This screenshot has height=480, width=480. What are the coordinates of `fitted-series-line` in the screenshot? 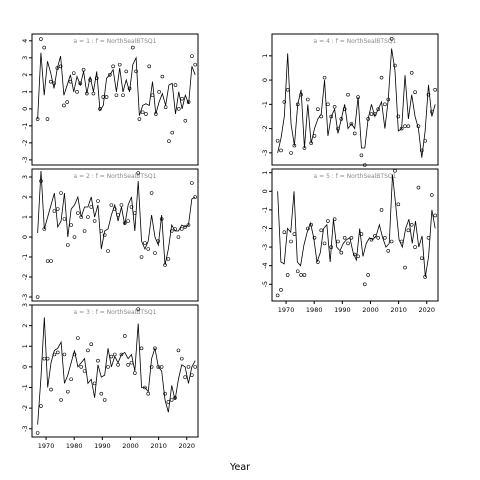 It's located at (356, 225).